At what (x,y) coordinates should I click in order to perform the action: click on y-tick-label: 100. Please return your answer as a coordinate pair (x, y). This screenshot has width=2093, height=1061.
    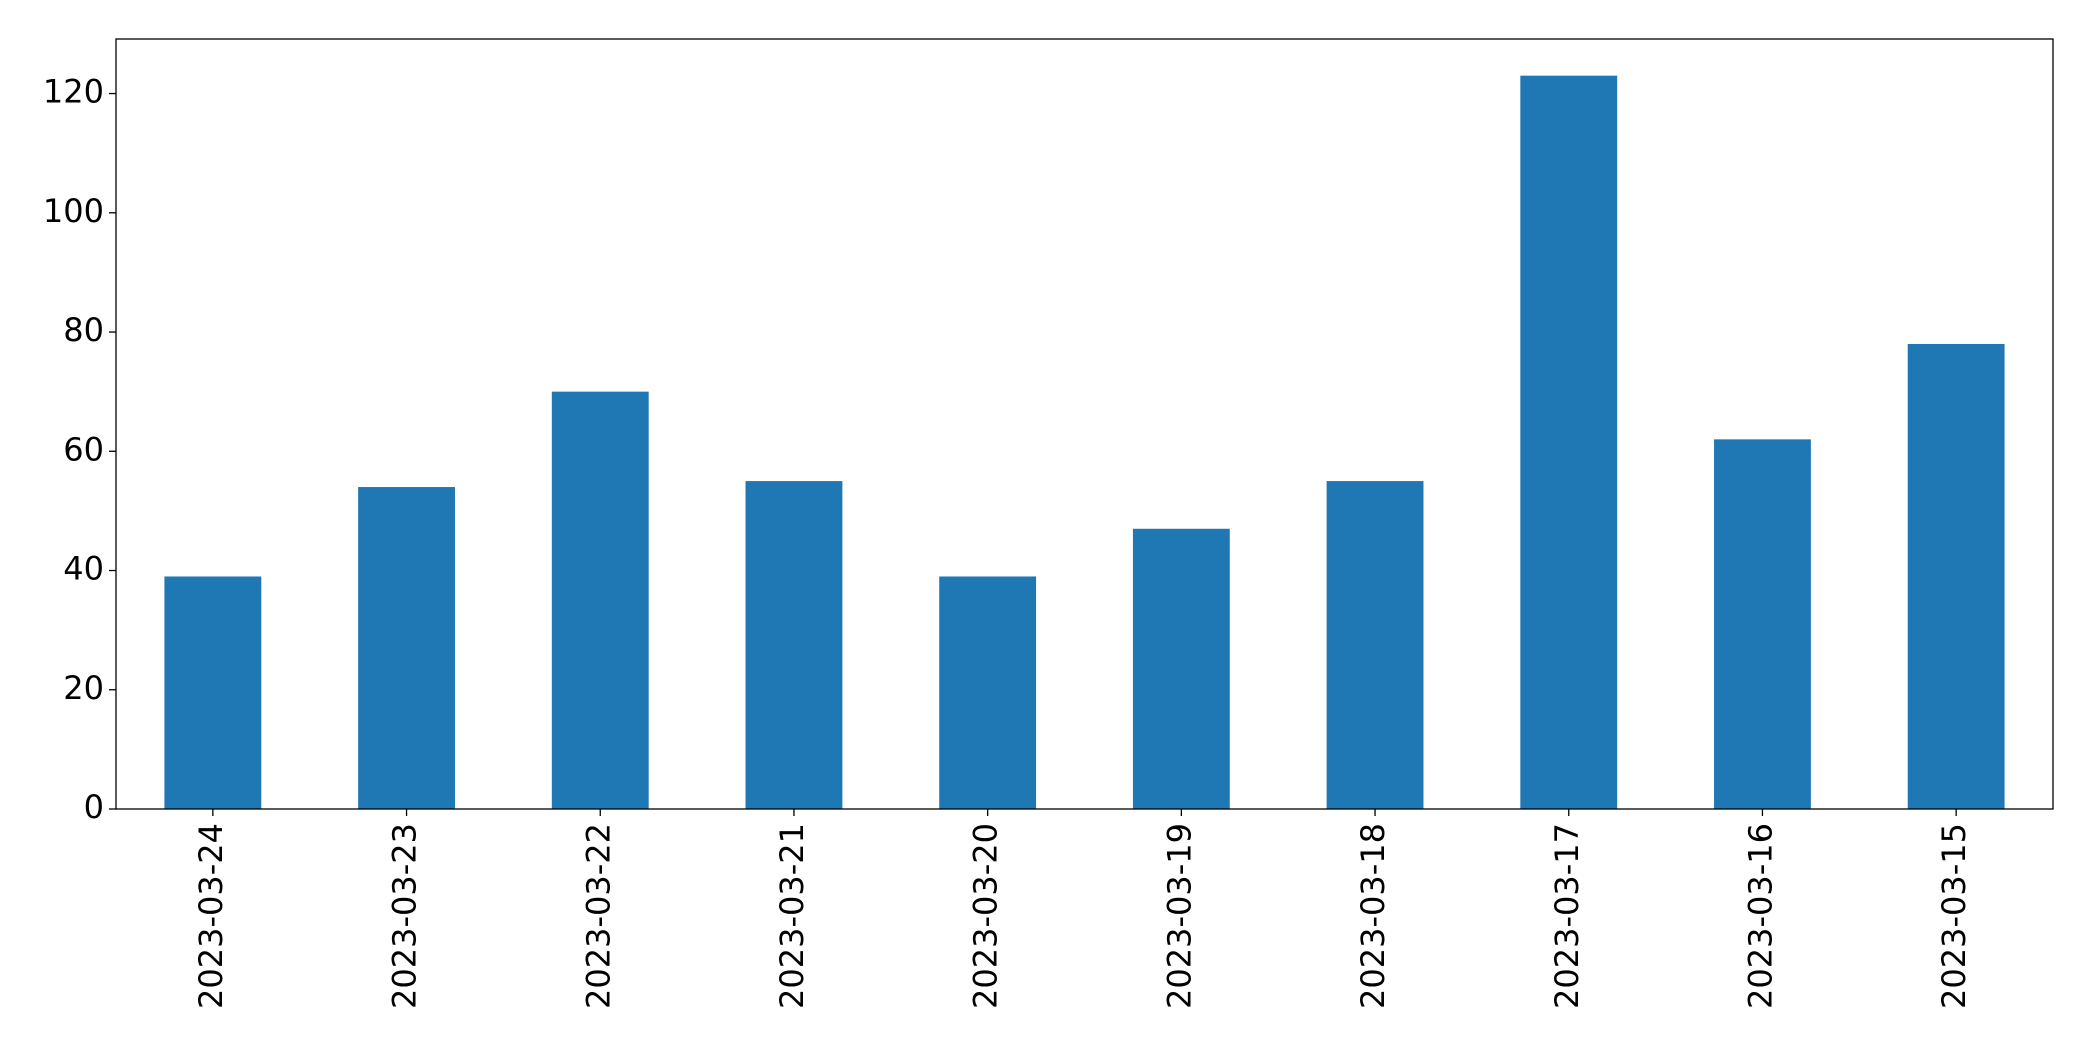
    Looking at the image, I should click on (73, 211).